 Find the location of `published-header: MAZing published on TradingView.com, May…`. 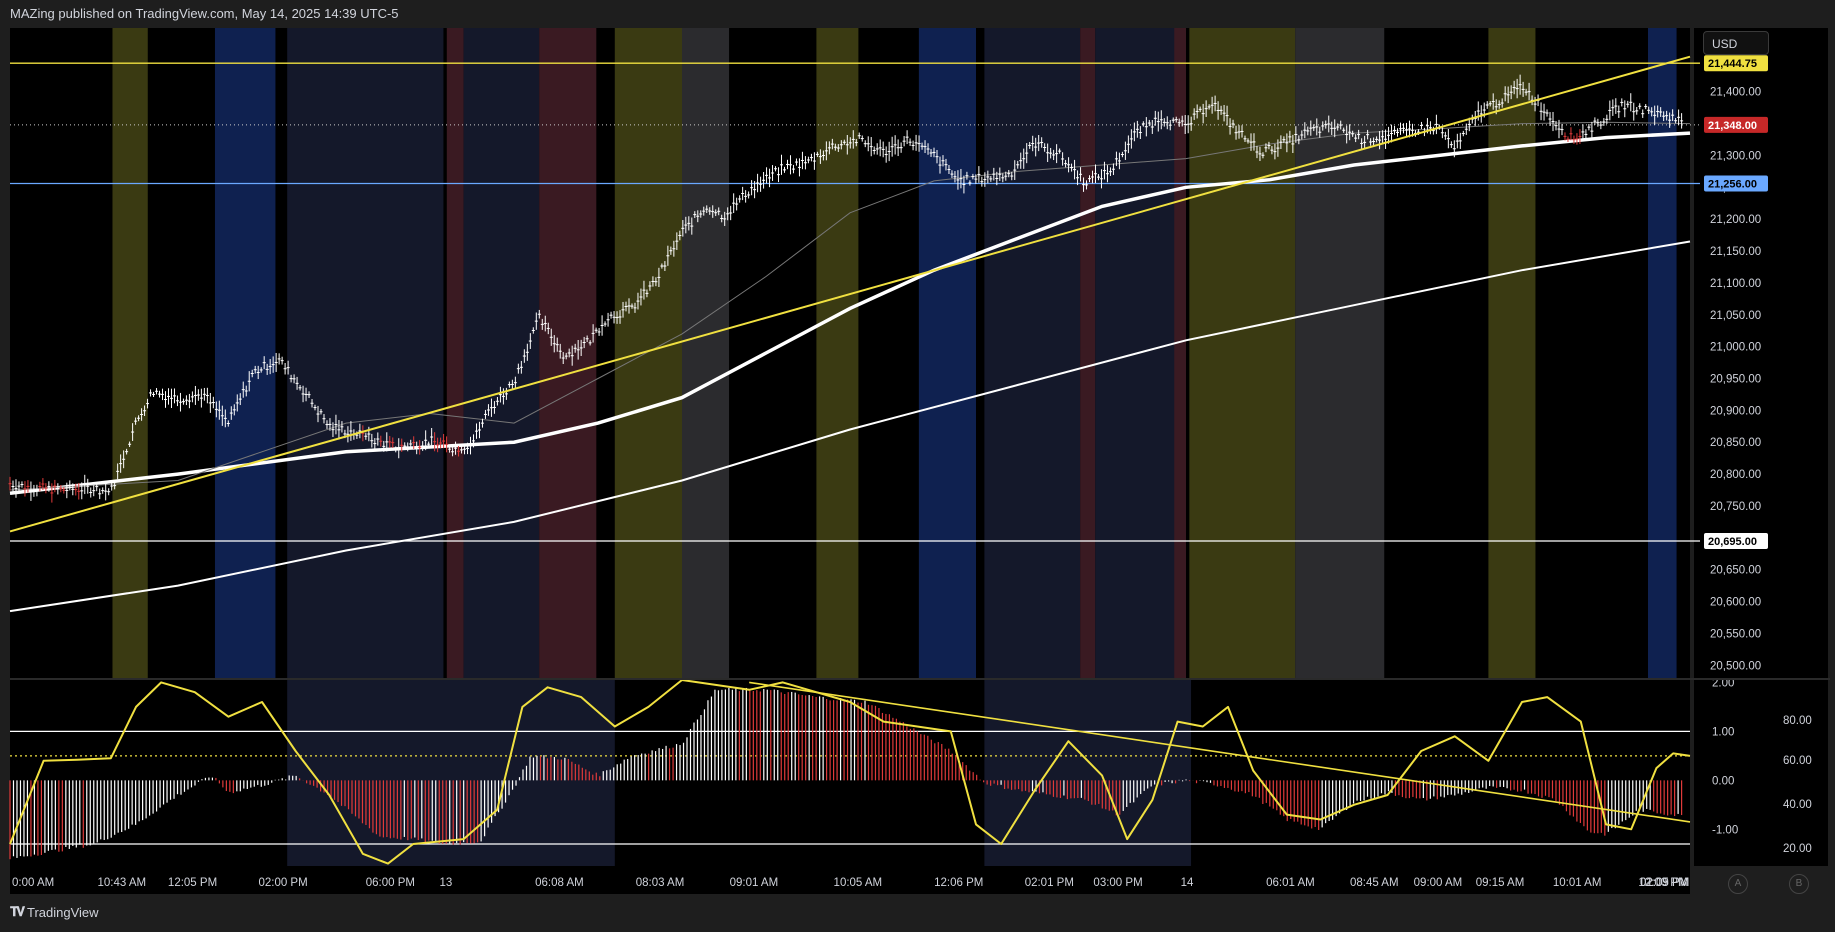

published-header: MAZing published on TradingView.com, May… is located at coordinates (204, 13).